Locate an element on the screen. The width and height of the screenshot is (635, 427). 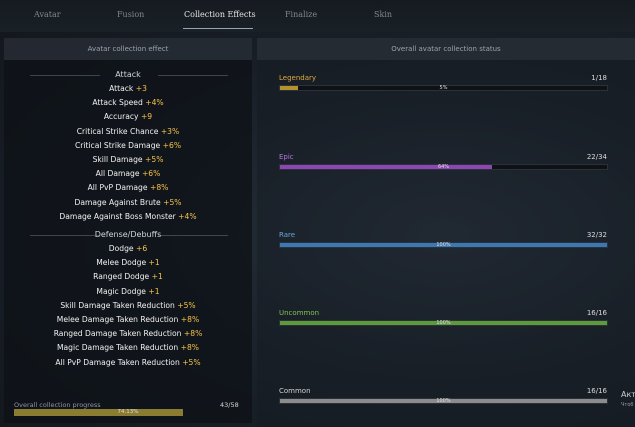
stat-row: Ranged Dodge +1 is located at coordinates (128, 276).